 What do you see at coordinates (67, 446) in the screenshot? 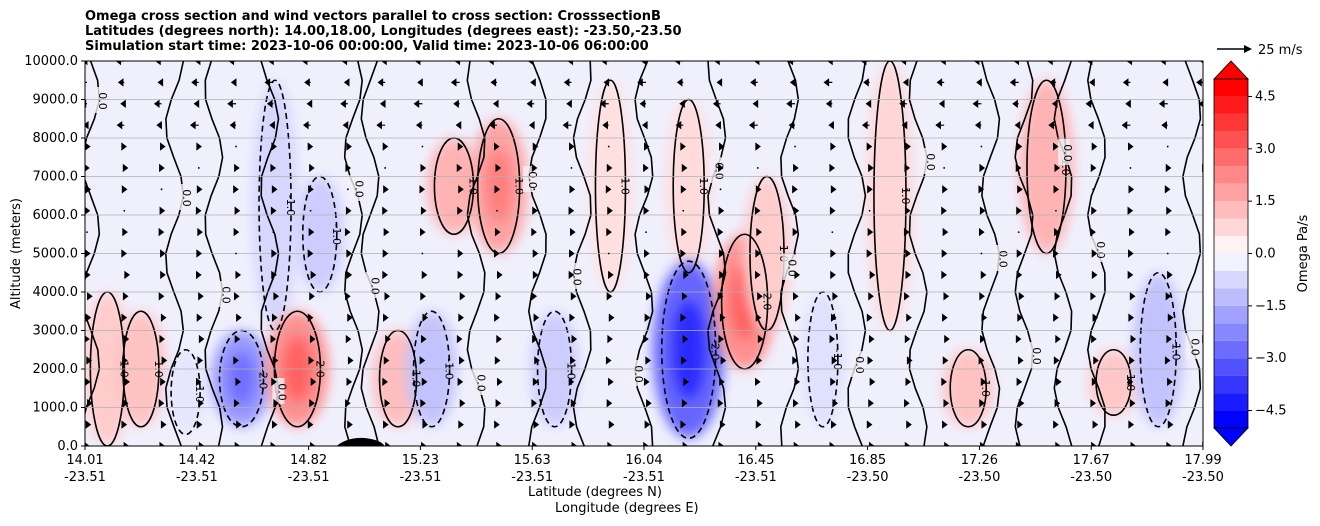
I see `y-tick-label: 0.0` at bounding box center [67, 446].